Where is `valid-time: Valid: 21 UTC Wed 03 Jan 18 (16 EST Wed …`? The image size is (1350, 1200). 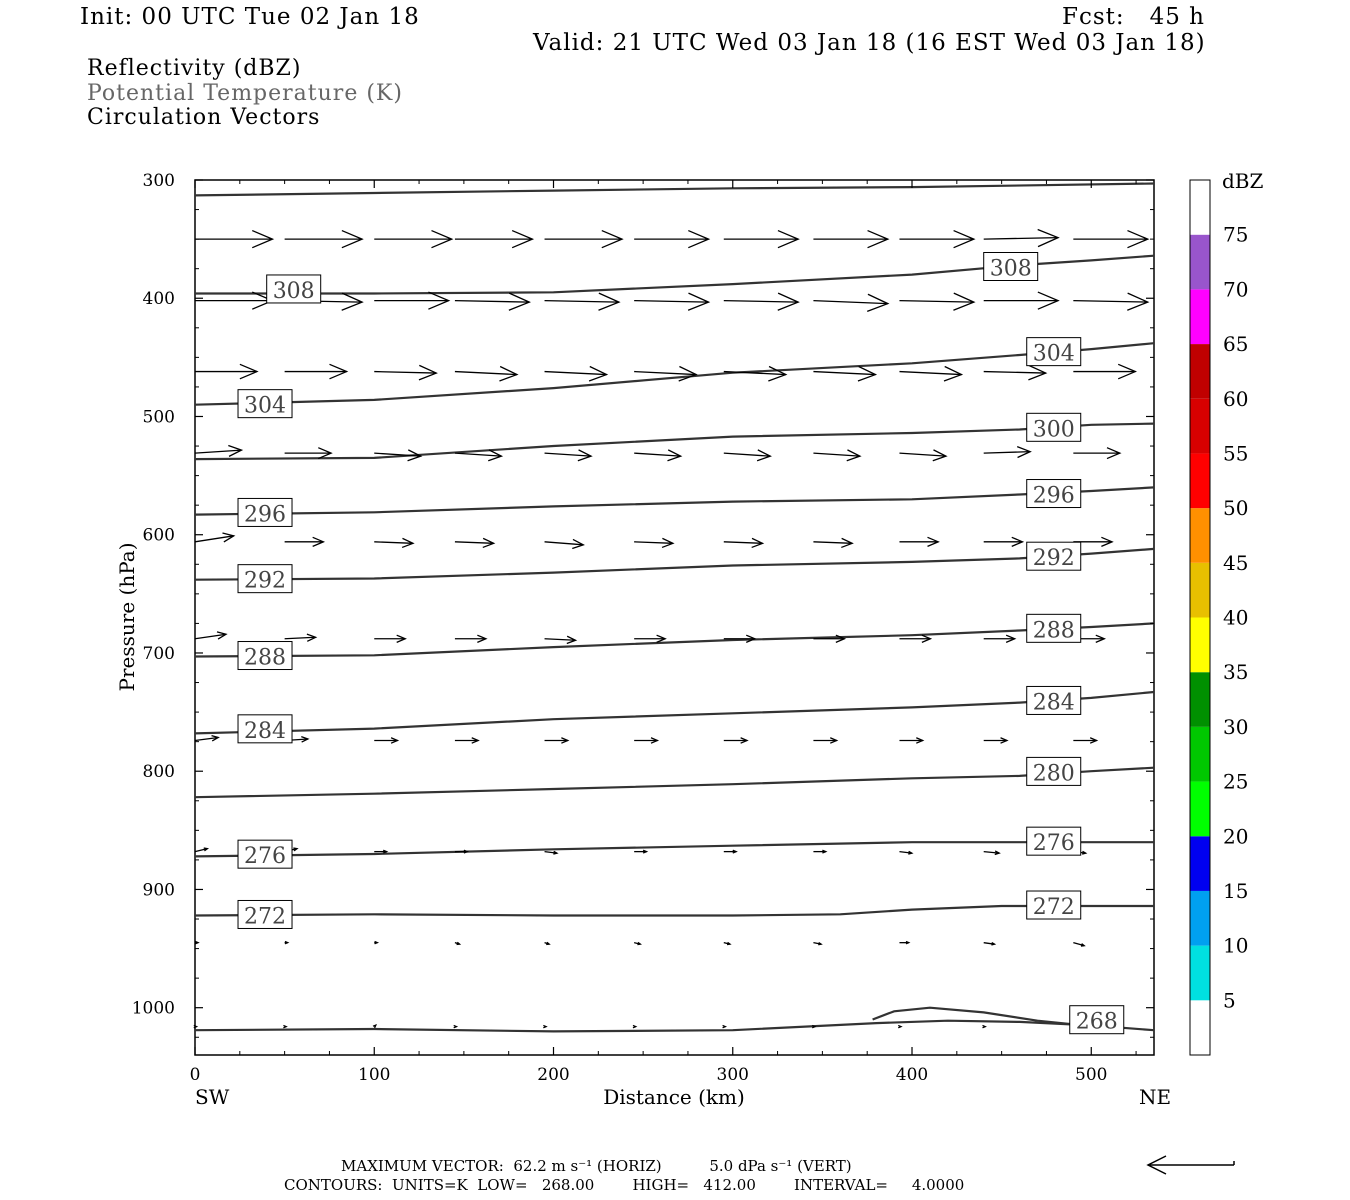
valid-time: Valid: 21 UTC Wed 03 Jan 18 (16 EST Wed … is located at coordinates (869, 43).